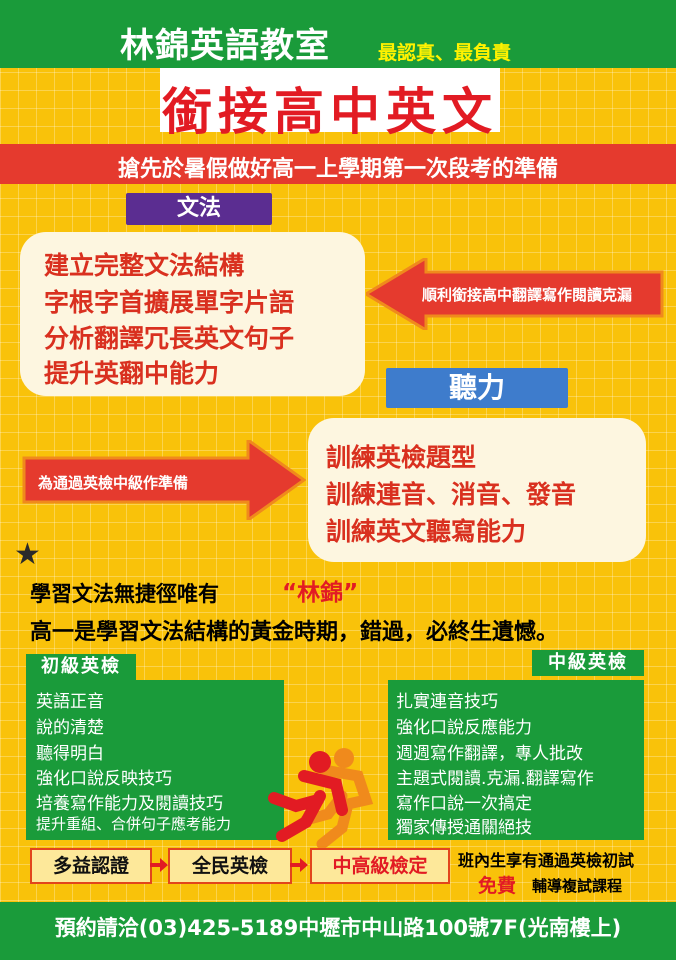  I want to click on header-bar, so click(338, 34).